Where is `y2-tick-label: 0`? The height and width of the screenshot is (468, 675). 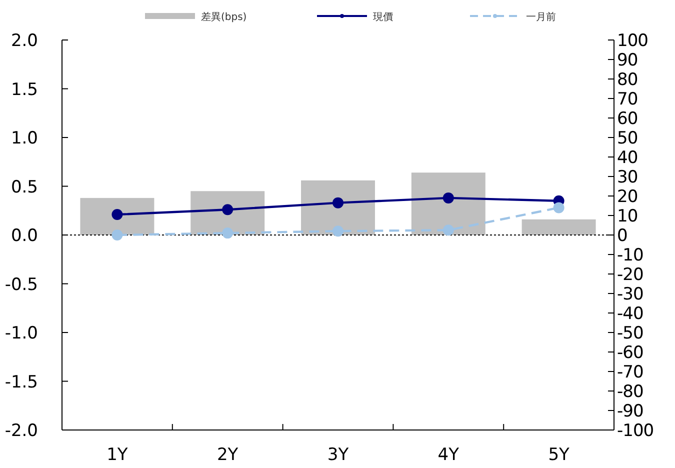 y2-tick-label: 0 is located at coordinates (622, 236).